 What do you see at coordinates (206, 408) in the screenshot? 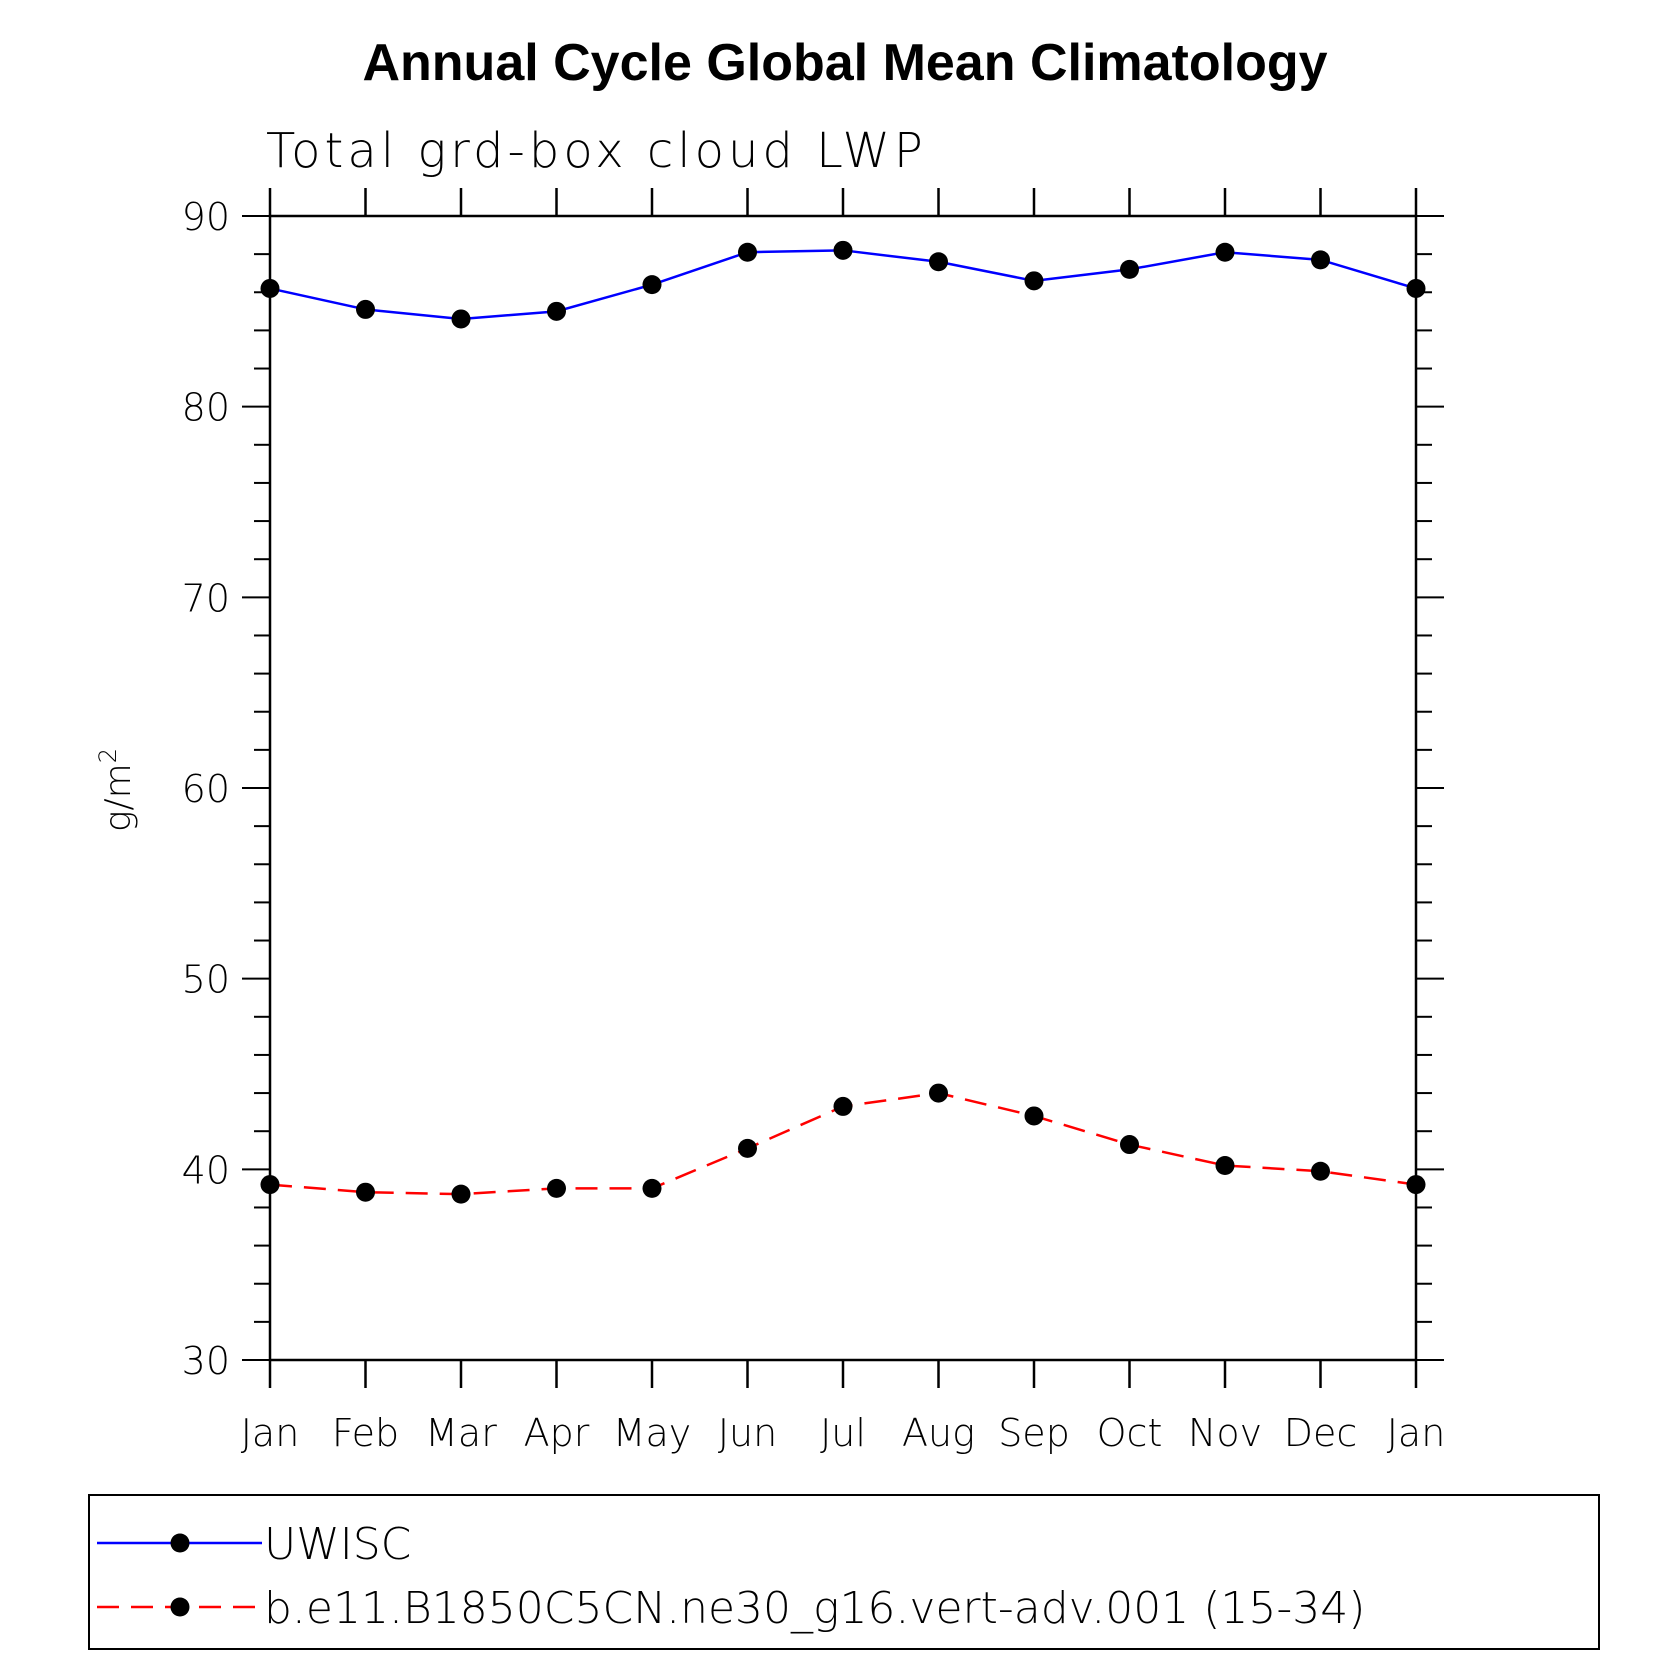
I see `y-tick-label: 80` at bounding box center [206, 408].